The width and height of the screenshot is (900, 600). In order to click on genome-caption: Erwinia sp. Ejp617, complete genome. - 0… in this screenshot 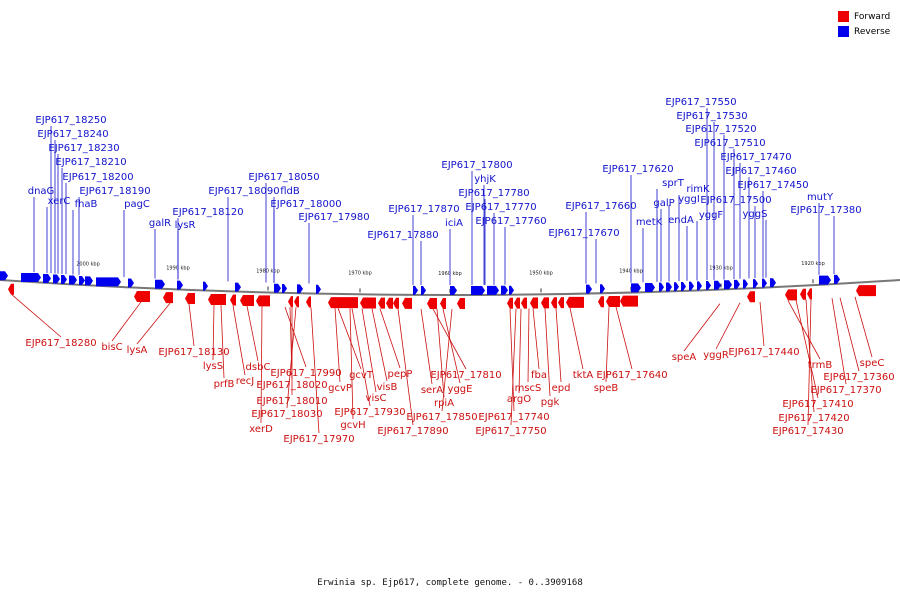, I will do `click(450, 583)`.